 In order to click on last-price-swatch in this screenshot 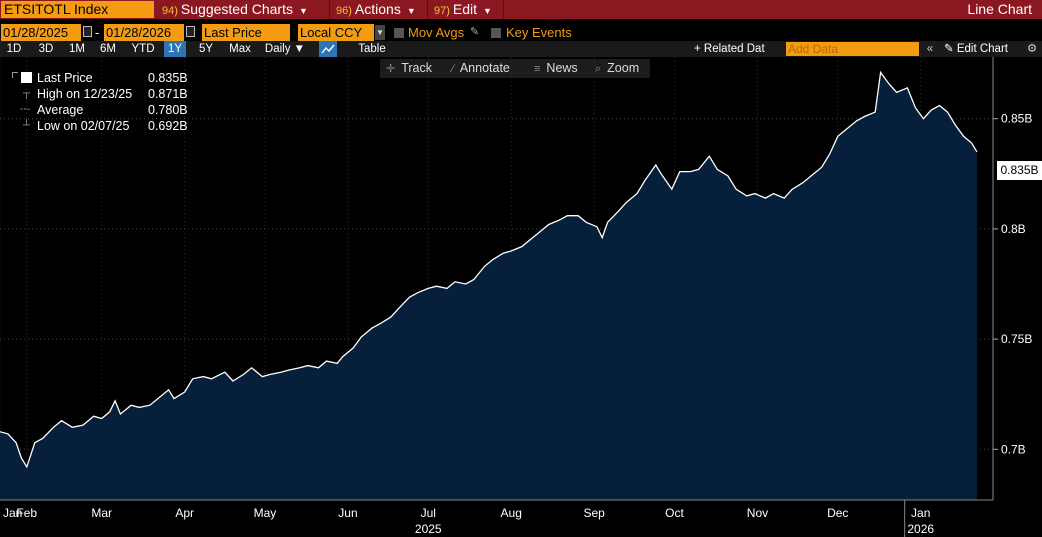, I will do `click(26, 77)`.